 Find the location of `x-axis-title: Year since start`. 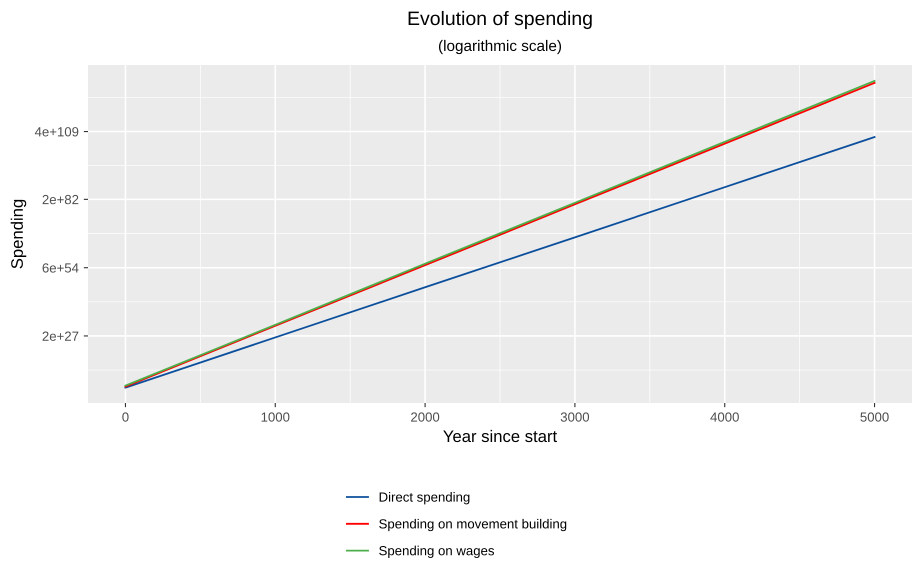

x-axis-title: Year since start is located at coordinates (500, 436).